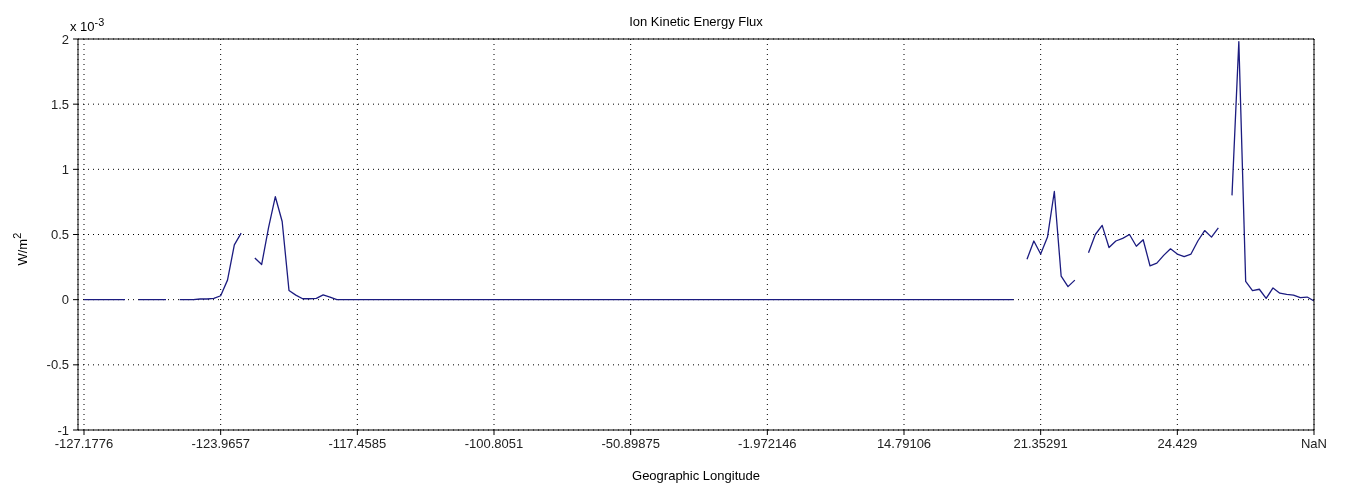  What do you see at coordinates (63, 430) in the screenshot?
I see `y-tick-label: -1` at bounding box center [63, 430].